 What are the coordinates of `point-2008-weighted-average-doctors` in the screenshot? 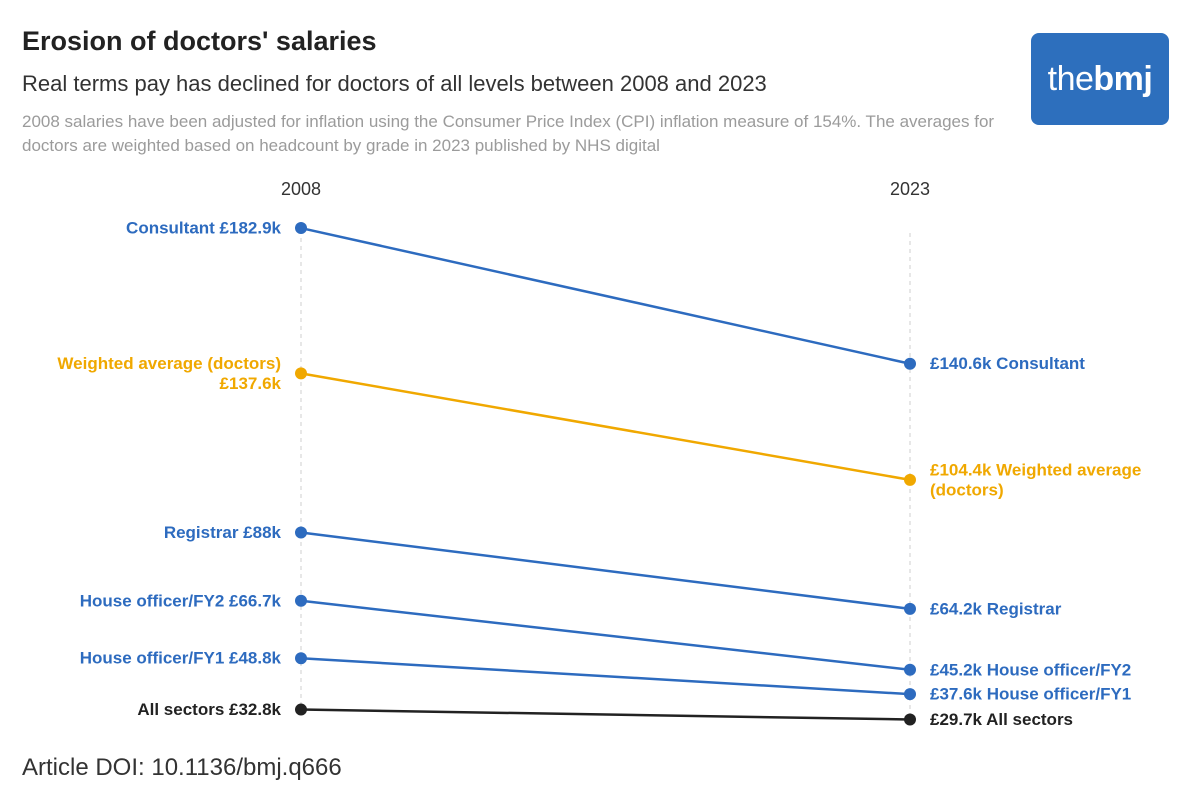 It's located at (301, 373).